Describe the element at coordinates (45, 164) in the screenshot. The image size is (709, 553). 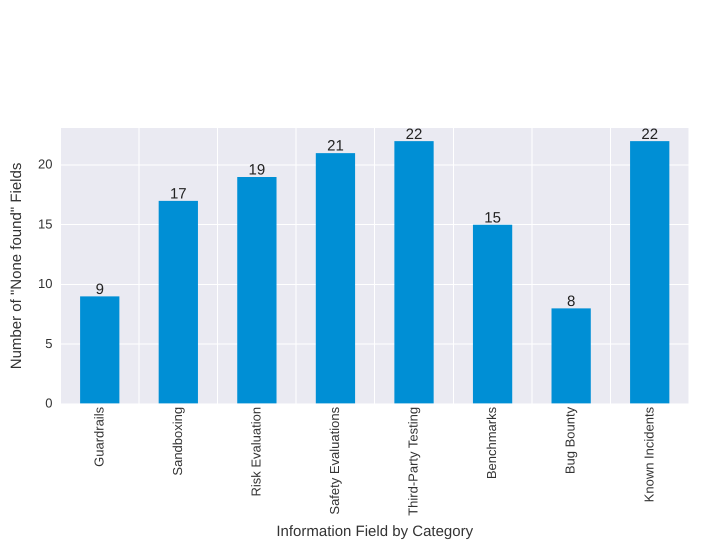
I see `y-tick-label: 20` at that location.